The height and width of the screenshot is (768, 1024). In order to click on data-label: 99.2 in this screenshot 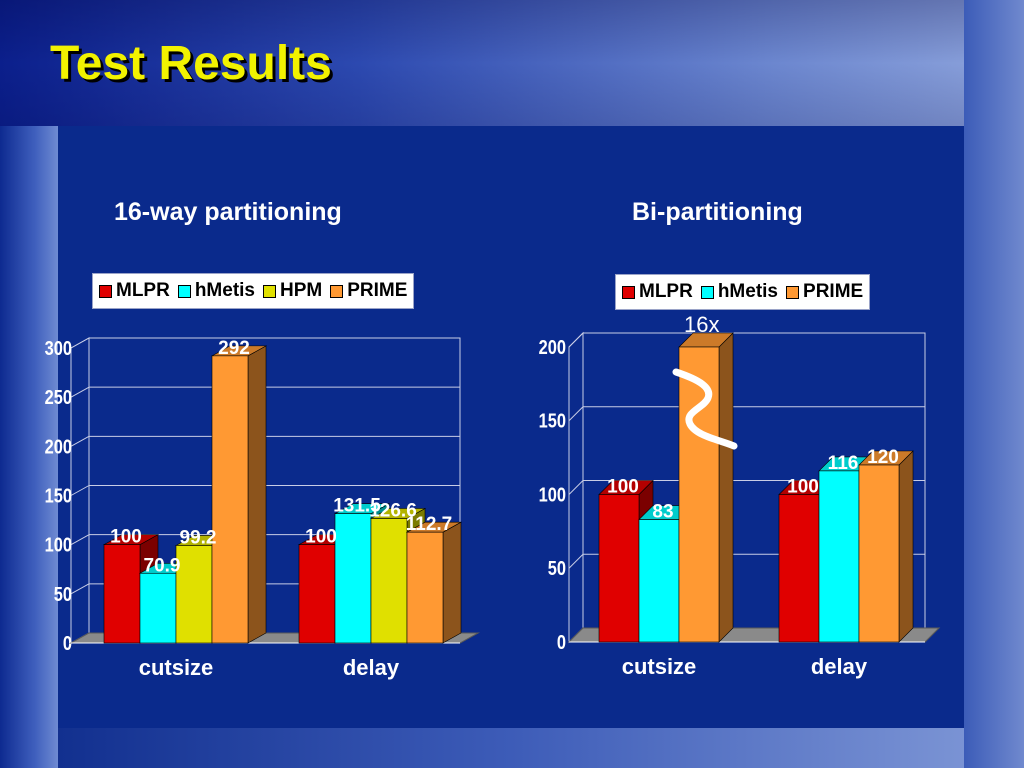, I will do `click(198, 537)`.